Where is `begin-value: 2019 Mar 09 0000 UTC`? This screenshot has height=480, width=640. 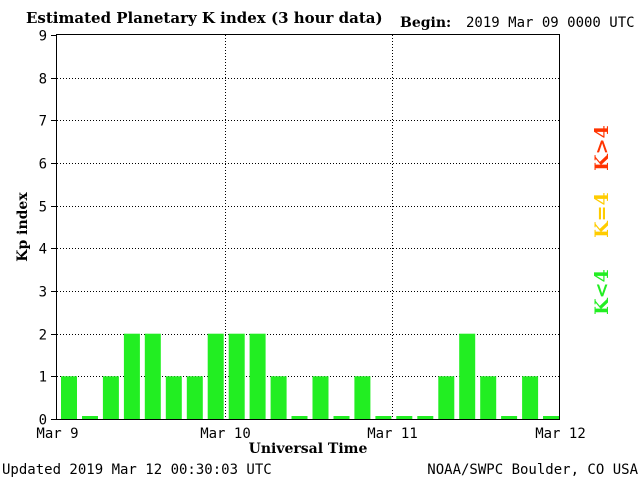 begin-value: 2019 Mar 09 0000 UTC is located at coordinates (550, 23).